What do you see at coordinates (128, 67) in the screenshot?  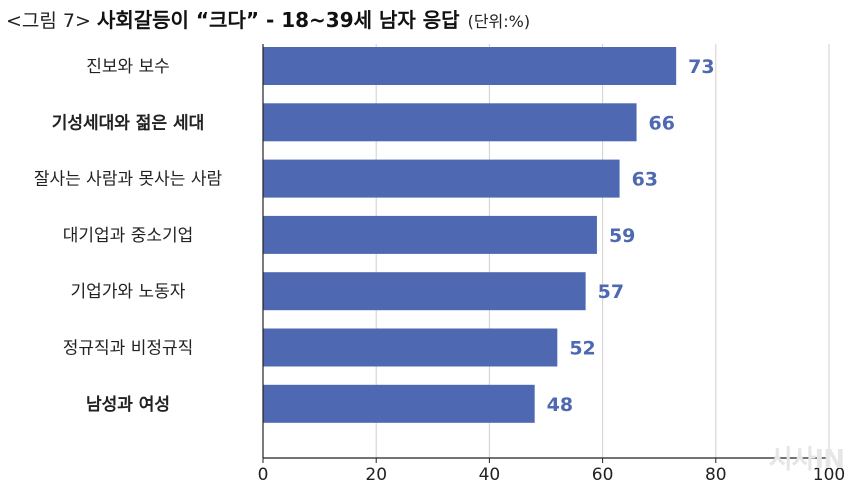 I see `category-label: 진보와 보수` at bounding box center [128, 67].